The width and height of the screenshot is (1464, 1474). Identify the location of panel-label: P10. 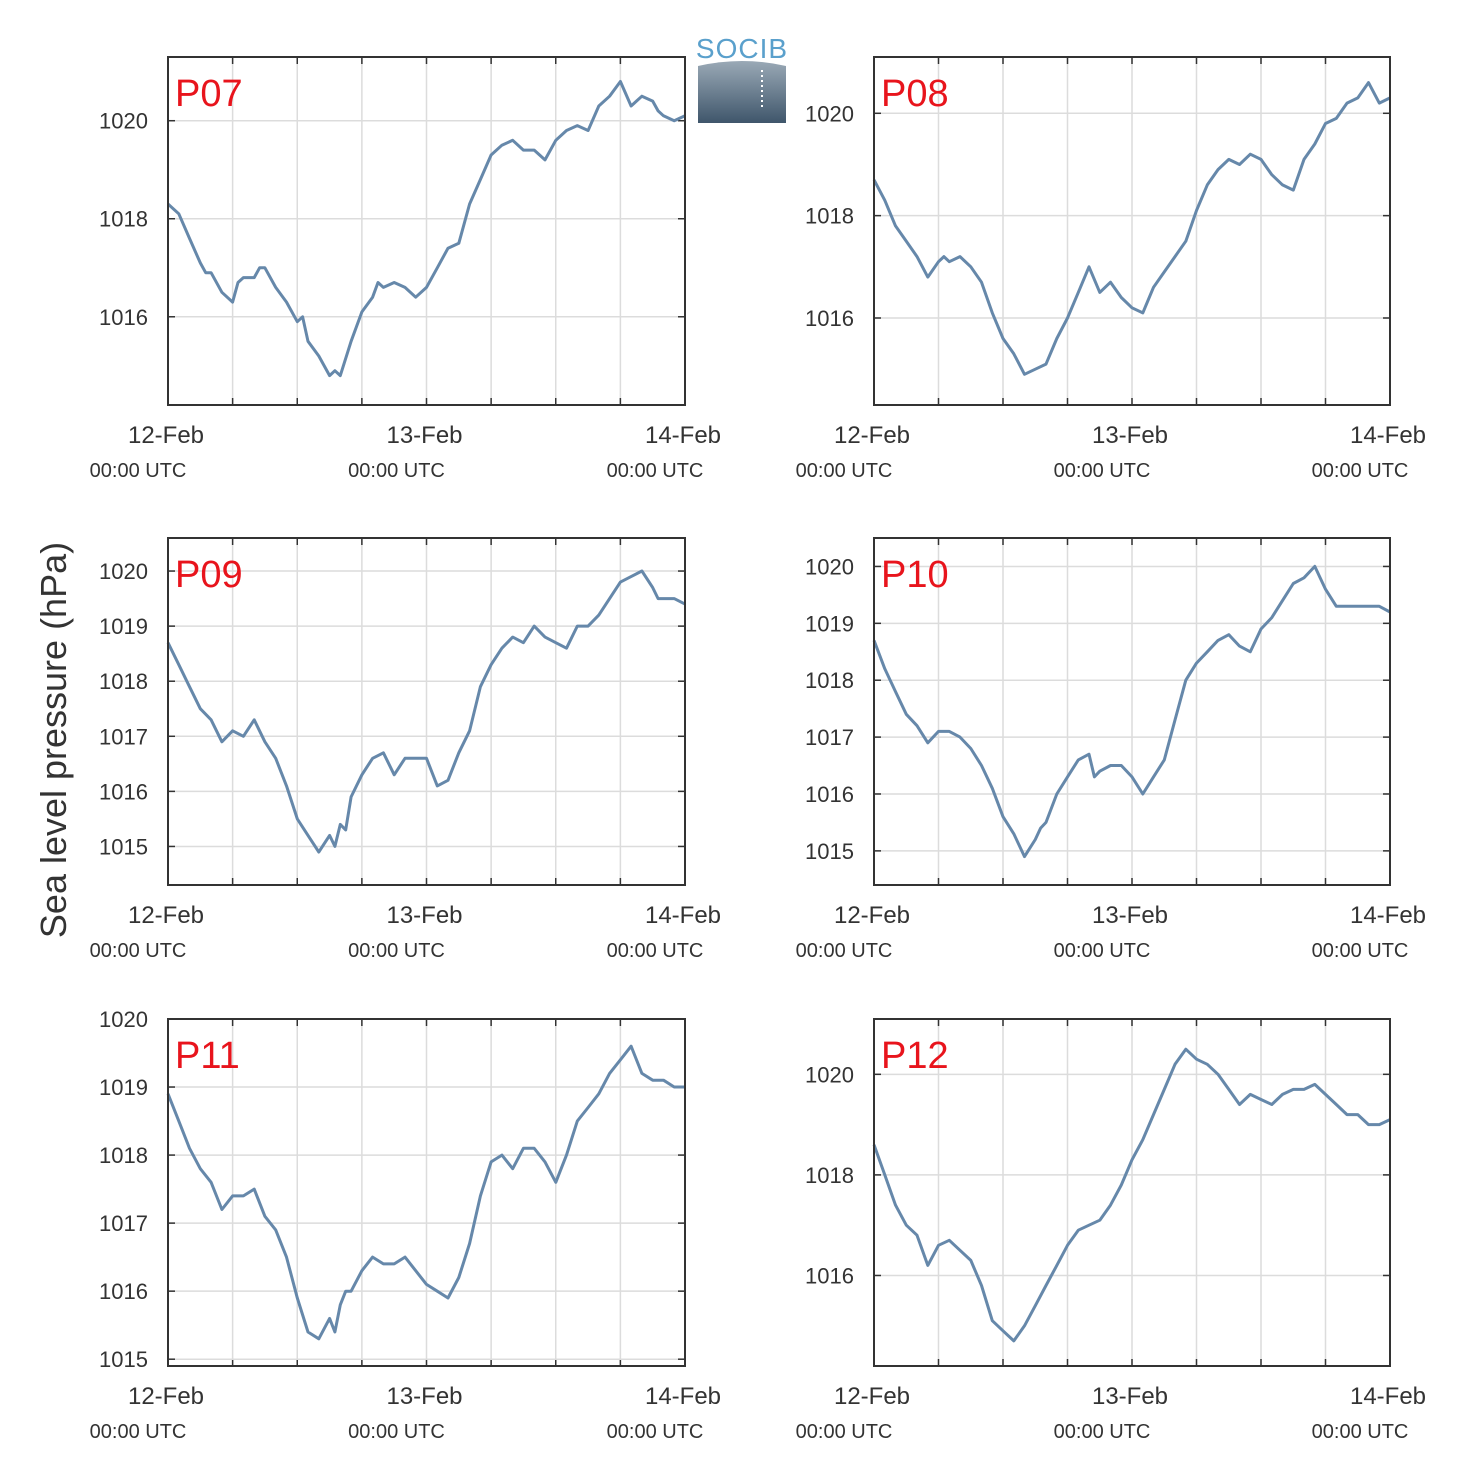
(915, 575).